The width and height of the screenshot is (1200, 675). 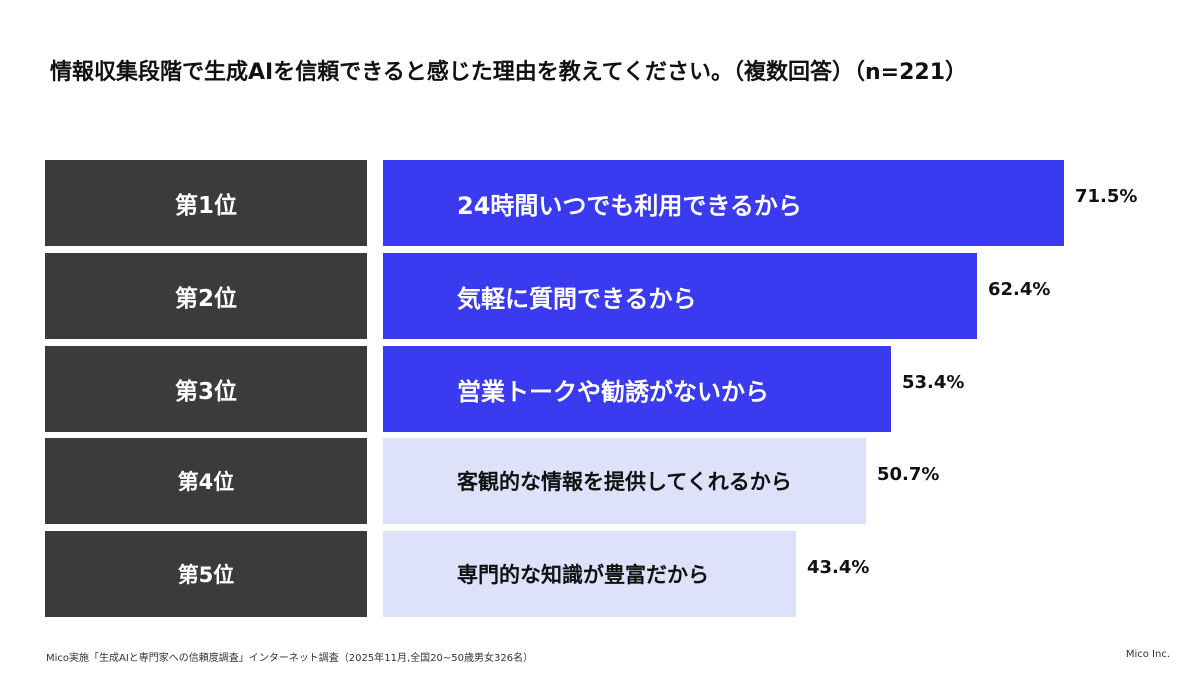 I want to click on bar-category-label: 気軽に質問できるから, so click(x=577, y=298).